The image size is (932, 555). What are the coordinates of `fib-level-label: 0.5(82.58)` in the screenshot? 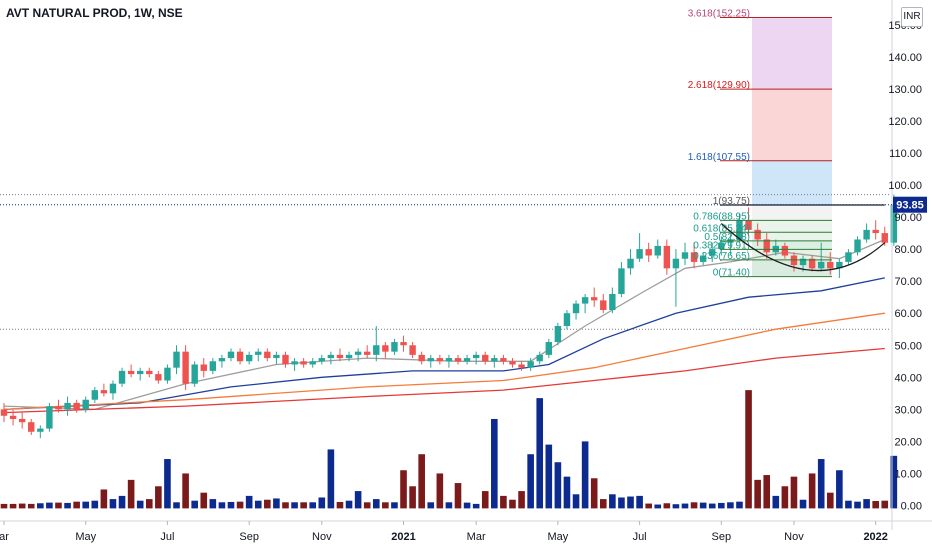 It's located at (727, 237).